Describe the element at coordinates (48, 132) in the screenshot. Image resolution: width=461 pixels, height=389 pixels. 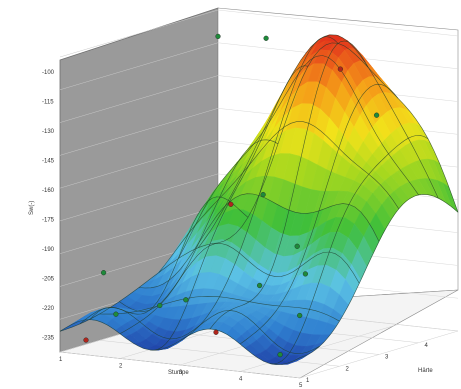
I see `y-tick-label: -130` at that location.